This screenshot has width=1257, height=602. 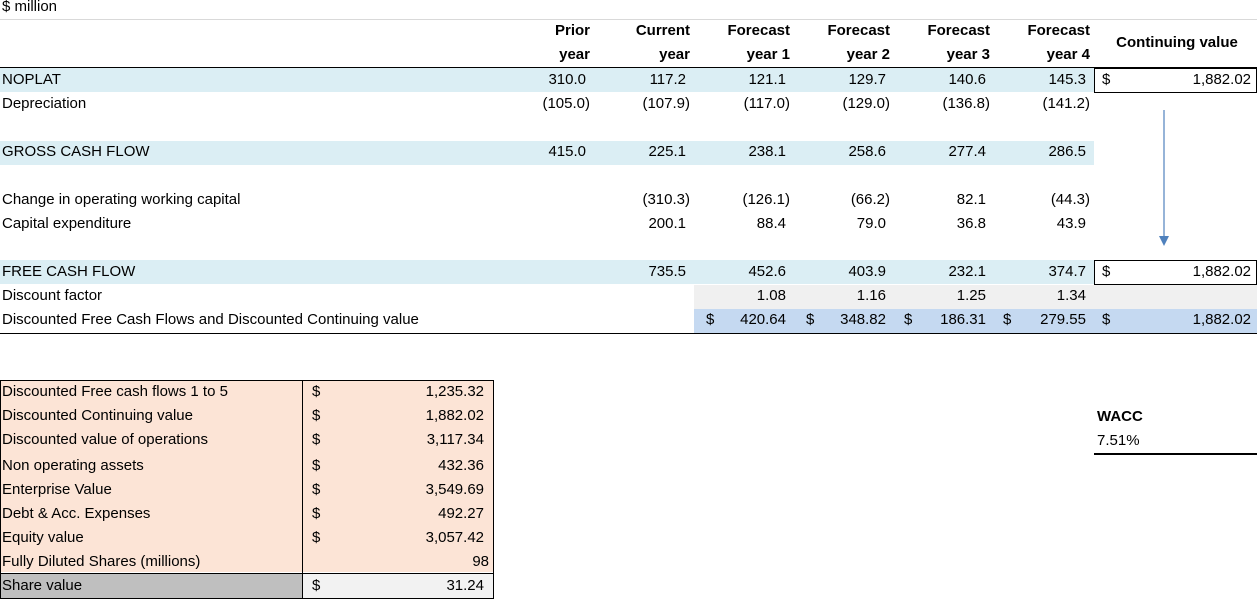 What do you see at coordinates (76, 151) in the screenshot?
I see `row-label: GROSS CASH FLOW` at bounding box center [76, 151].